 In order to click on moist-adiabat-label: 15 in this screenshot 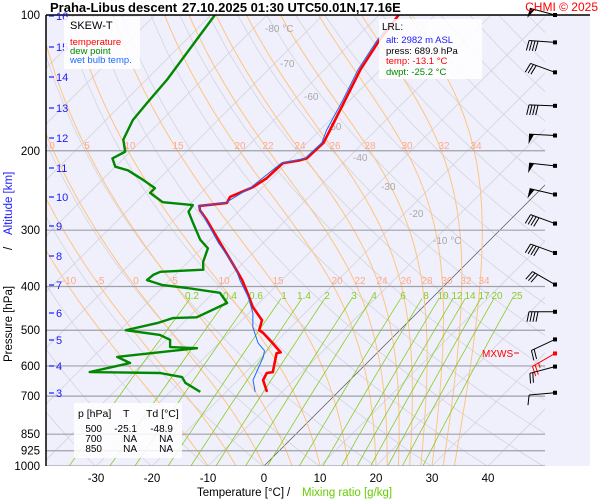, I will do `click(178, 146)`.